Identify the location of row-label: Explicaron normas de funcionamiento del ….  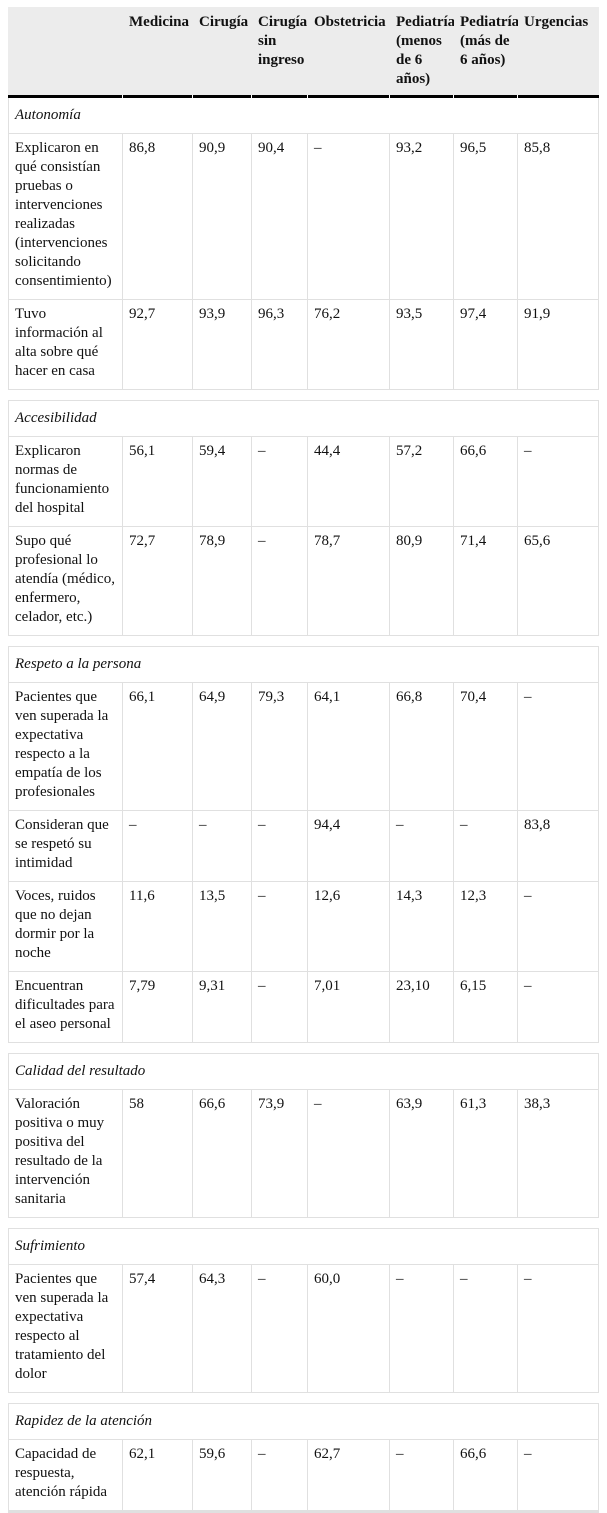
(65, 482).